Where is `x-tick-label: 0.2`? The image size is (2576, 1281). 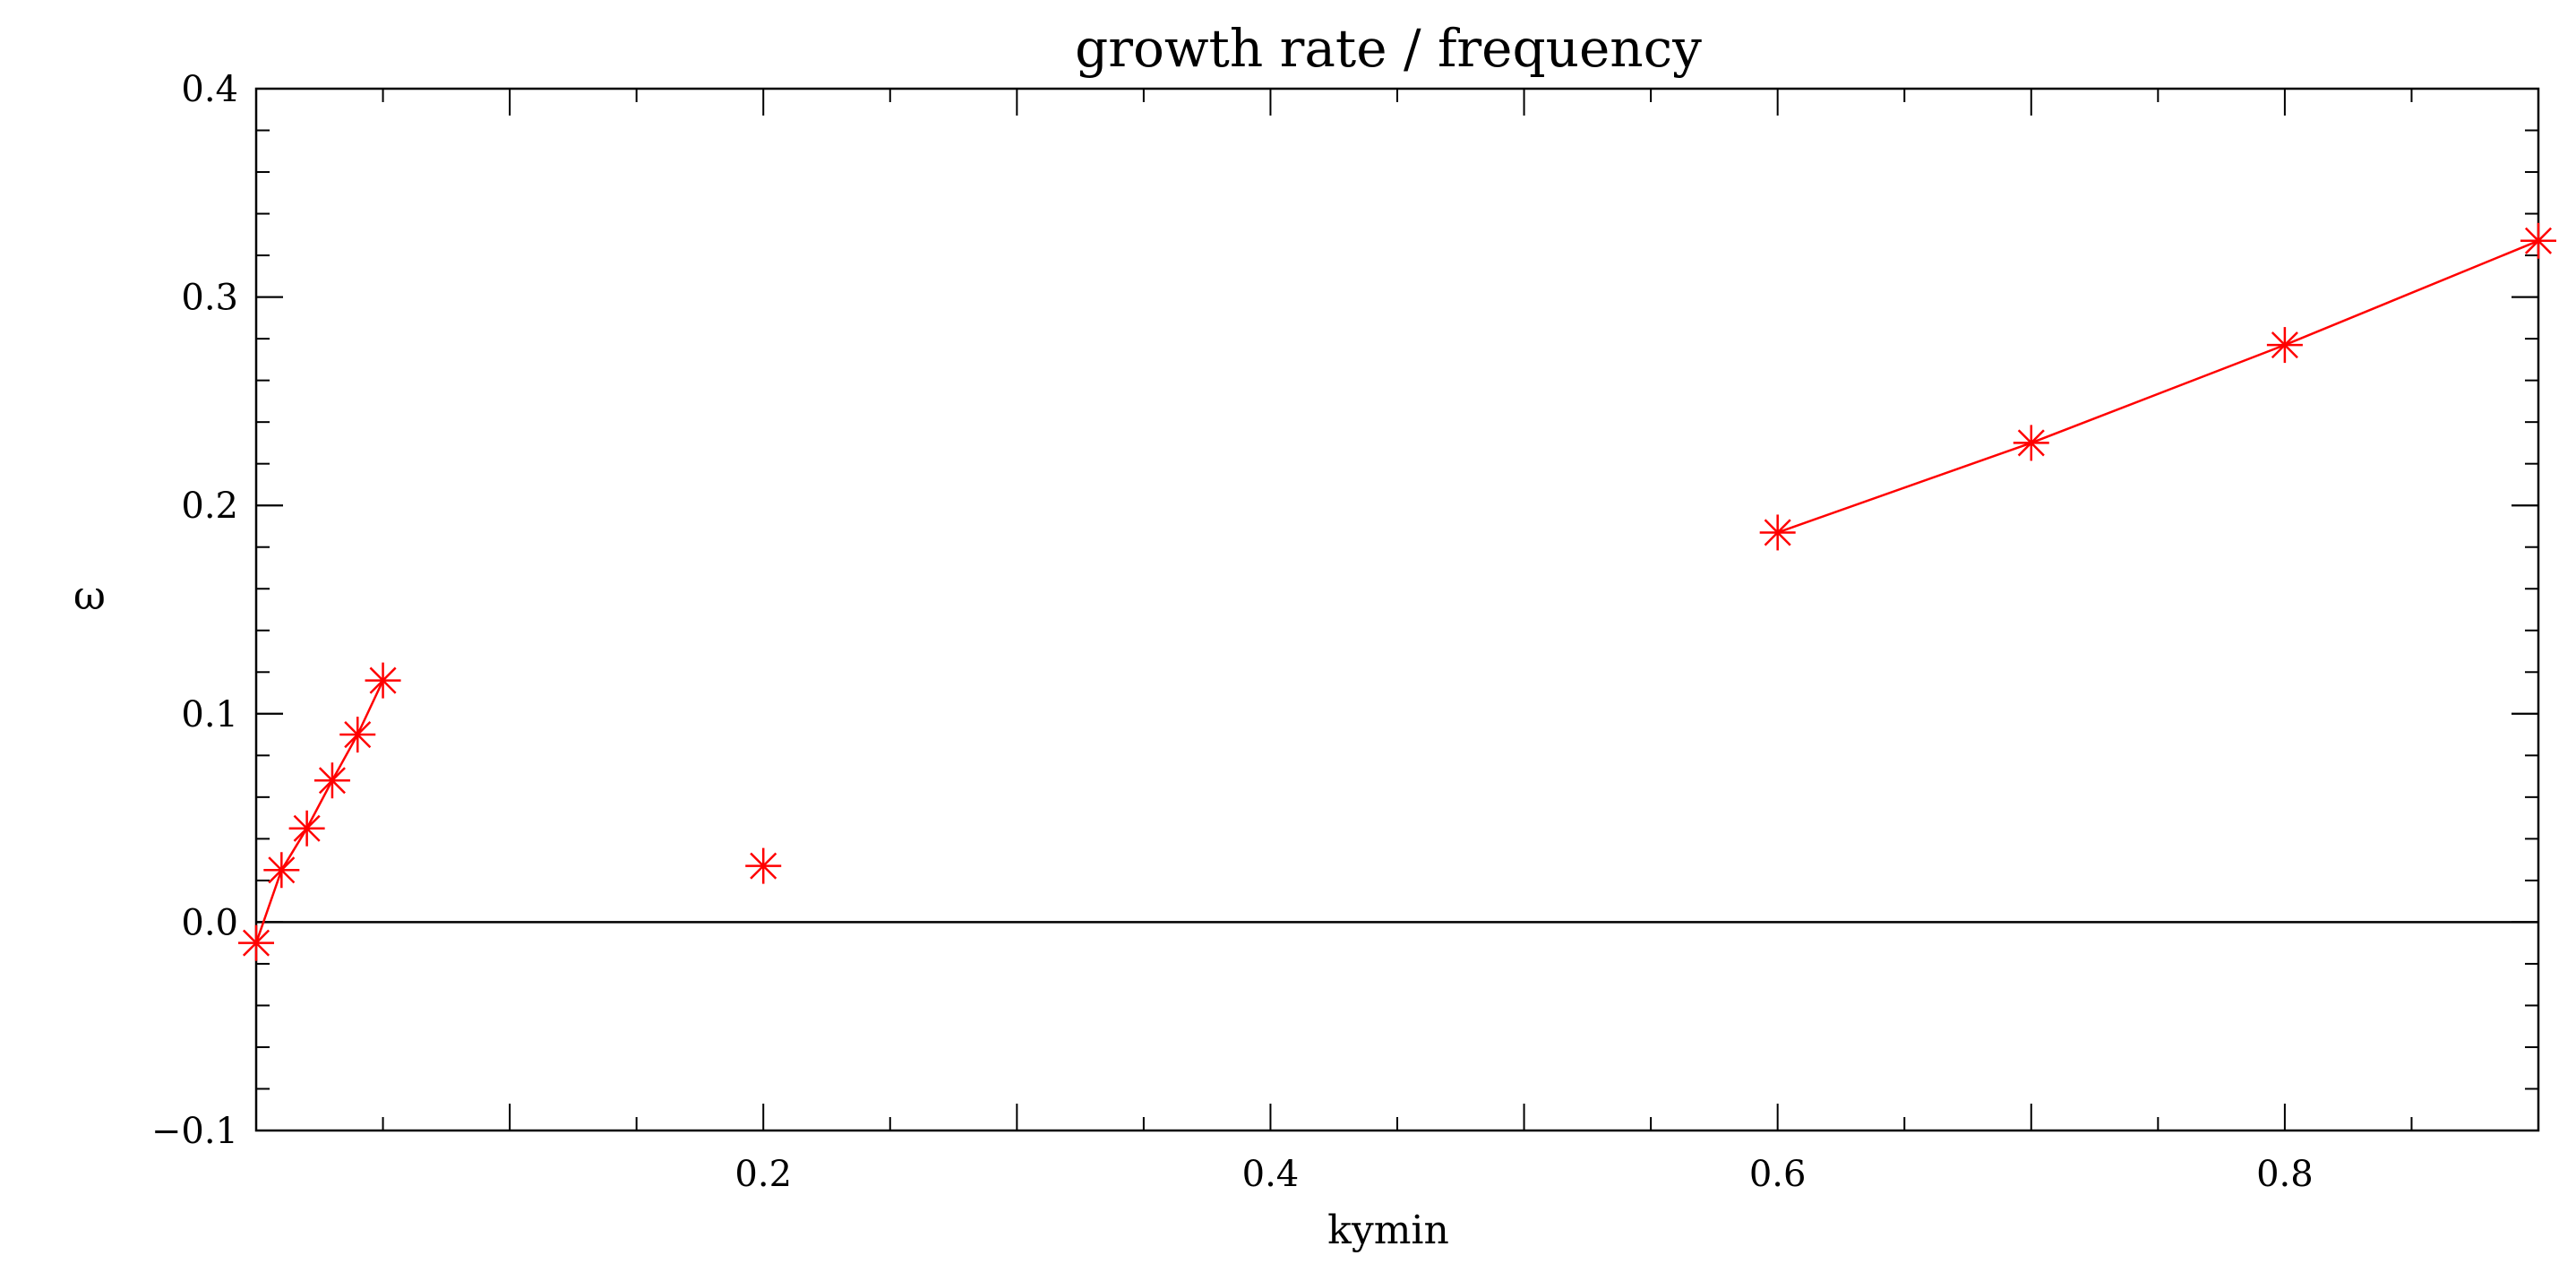
x-tick-label: 0.2 is located at coordinates (763, 1174).